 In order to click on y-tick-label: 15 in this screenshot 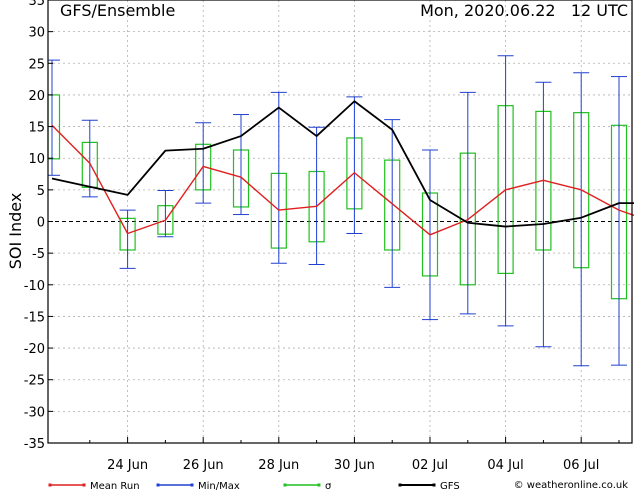, I will do `click(36, 128)`.